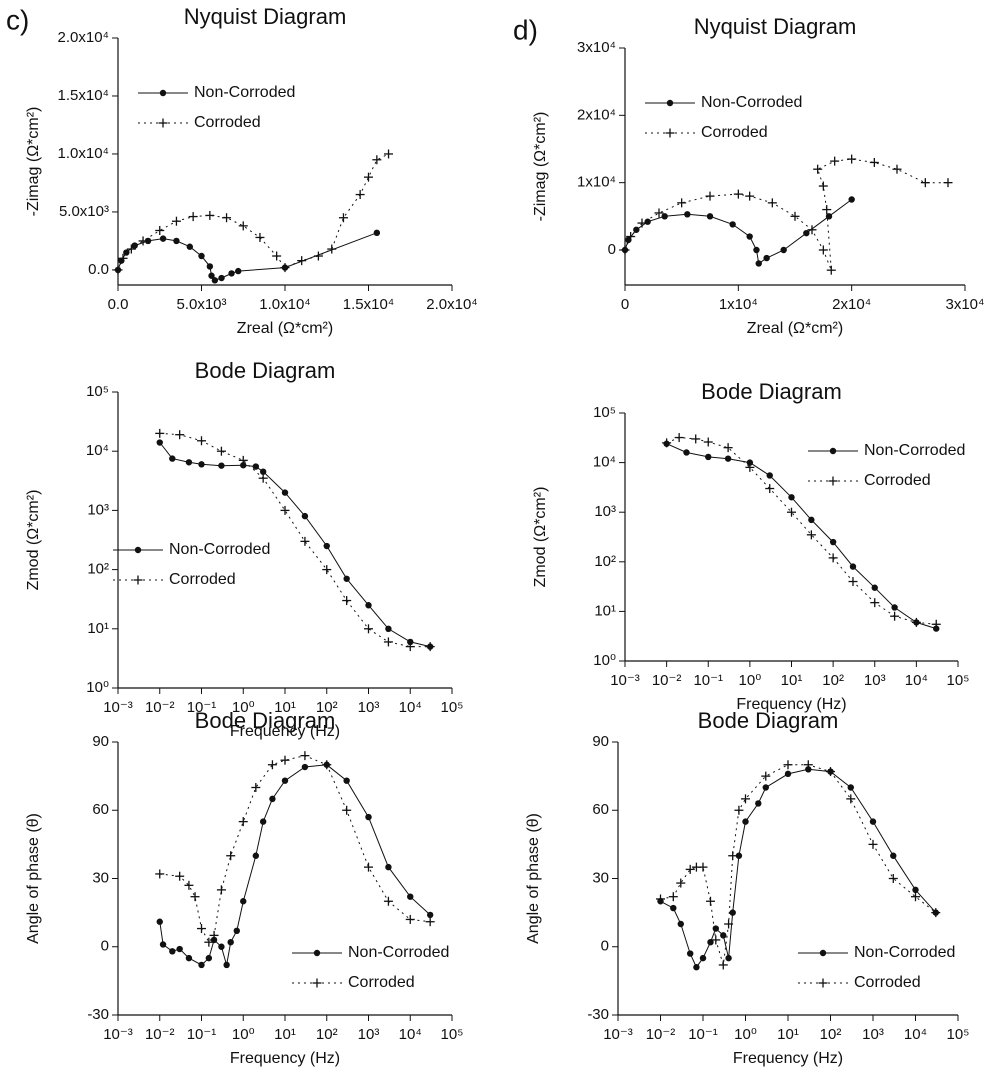 This screenshot has height=1083, width=1000. What do you see at coordinates (105, 946) in the screenshot?
I see `y-tick-label: 0` at bounding box center [105, 946].